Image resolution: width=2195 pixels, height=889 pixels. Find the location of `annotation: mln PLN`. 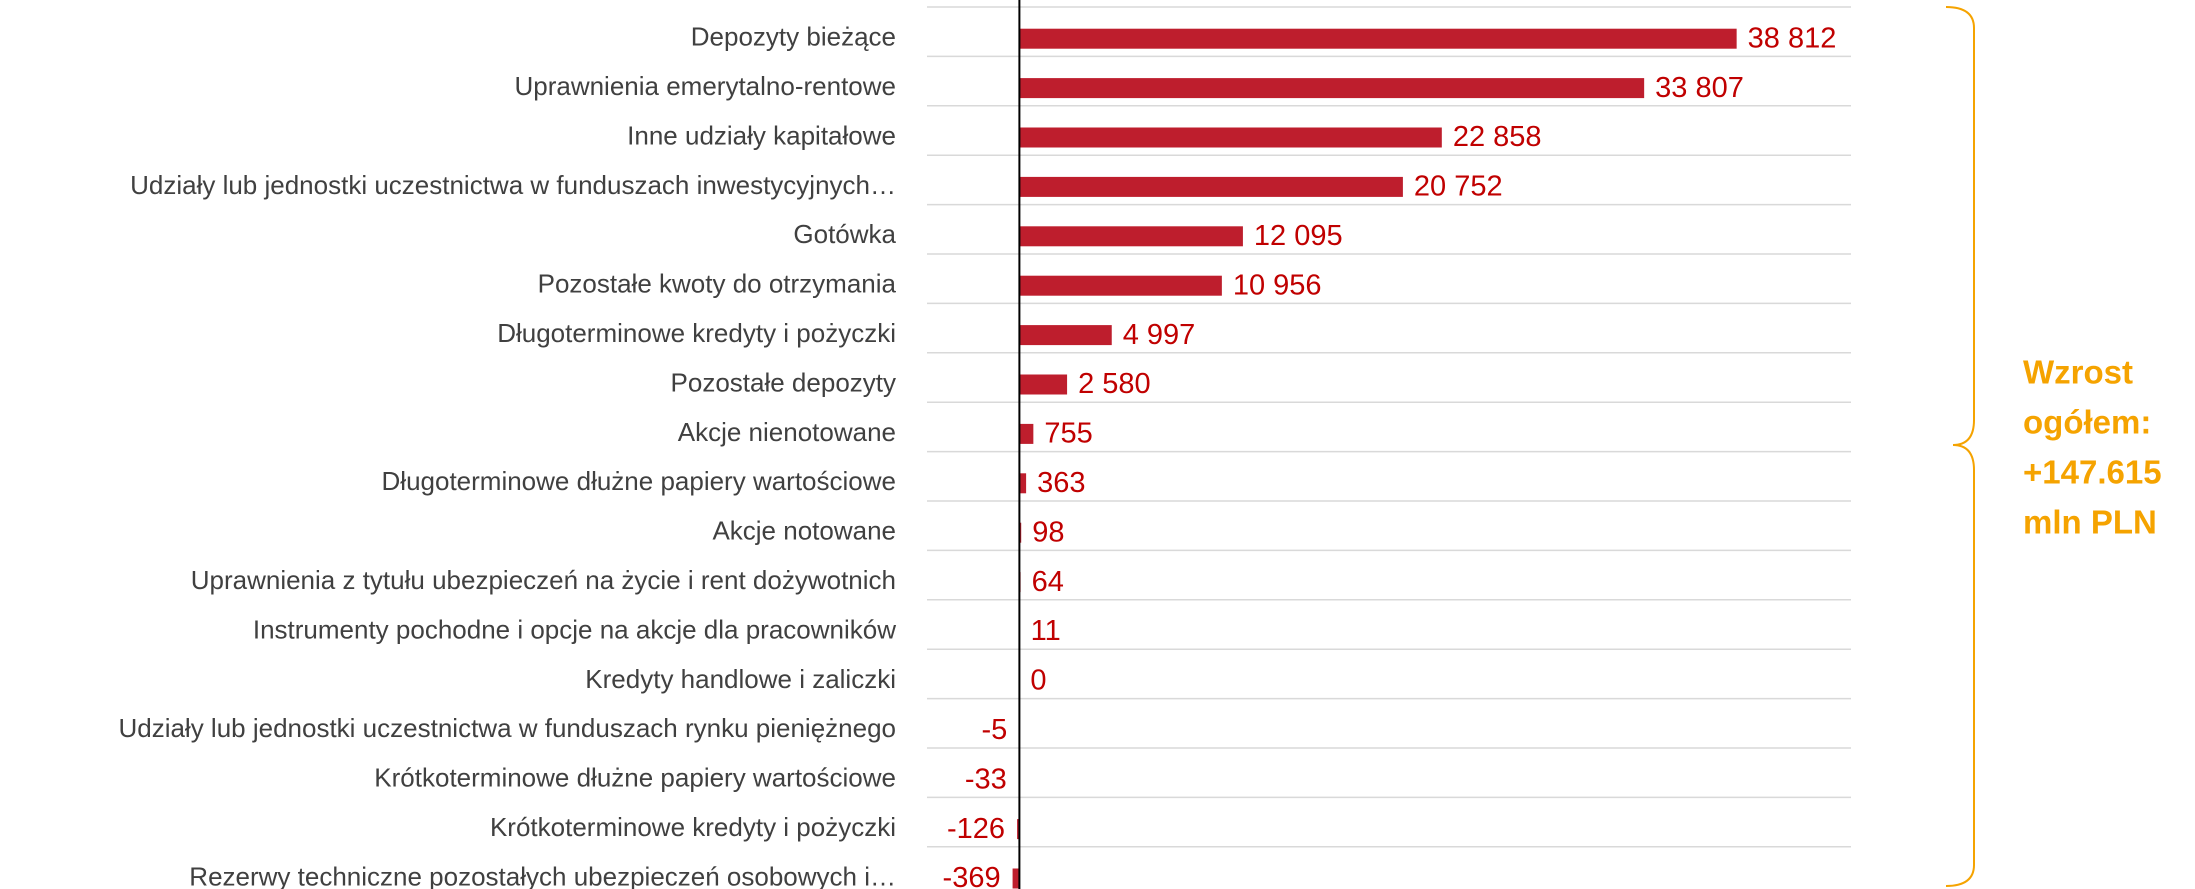

annotation: mln PLN is located at coordinates (2090, 522).